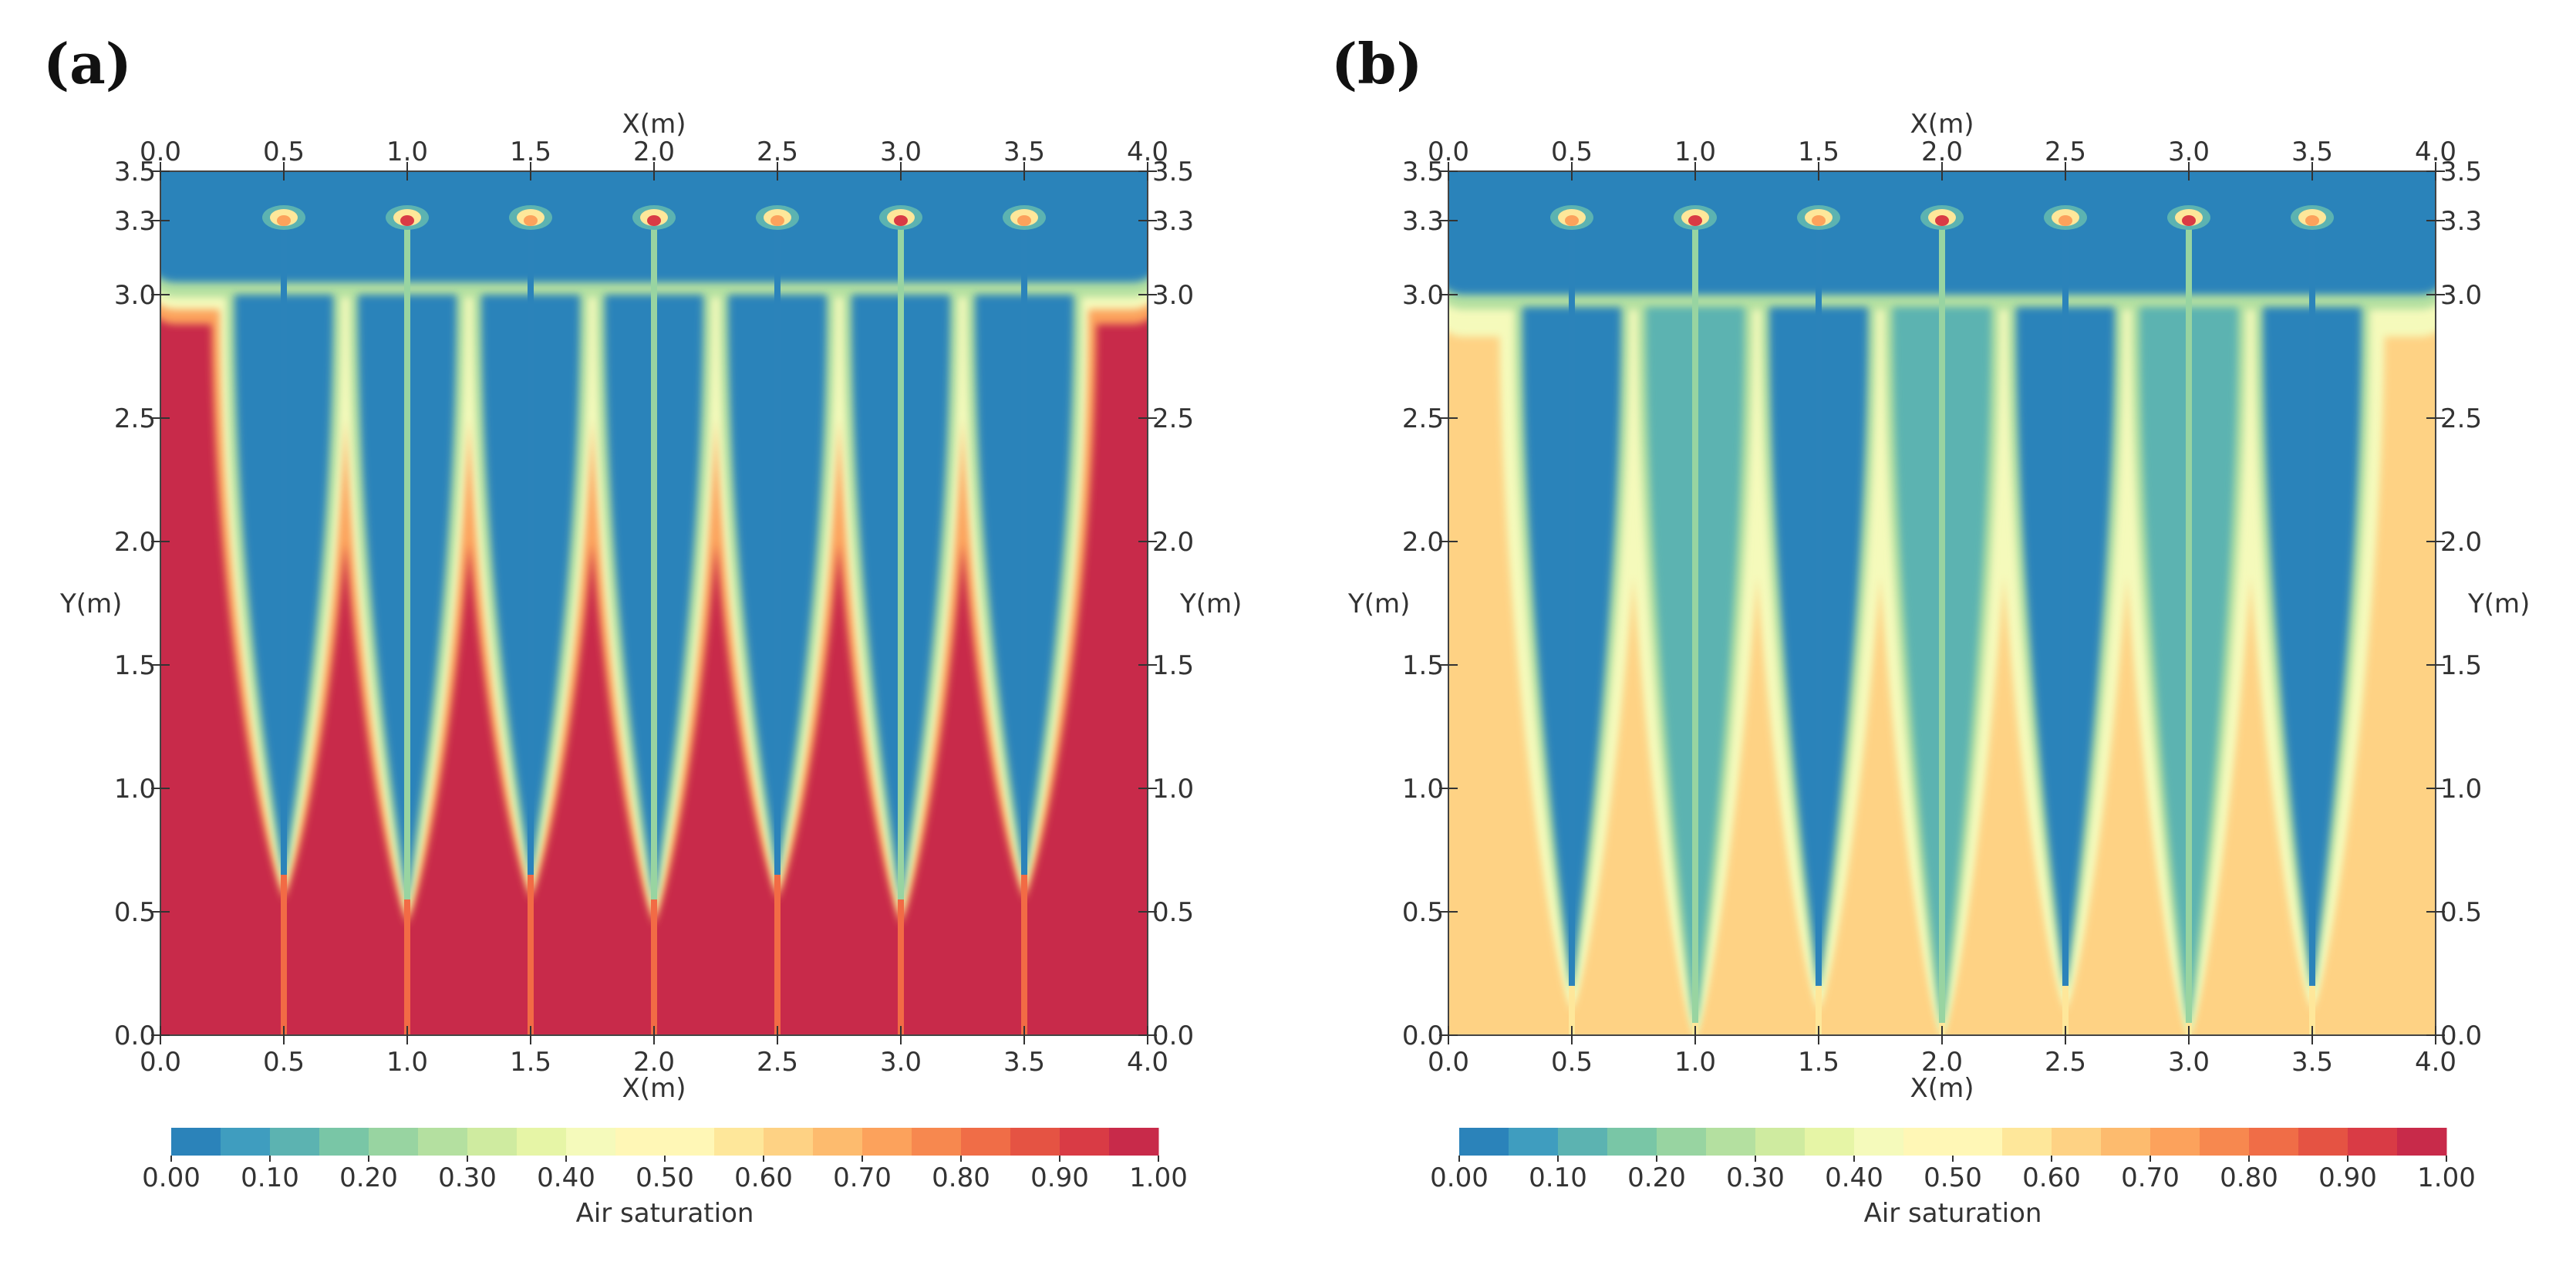 The height and width of the screenshot is (1262, 2576). I want to click on x-tick-label-bottom: 2.5, so click(2065, 1062).